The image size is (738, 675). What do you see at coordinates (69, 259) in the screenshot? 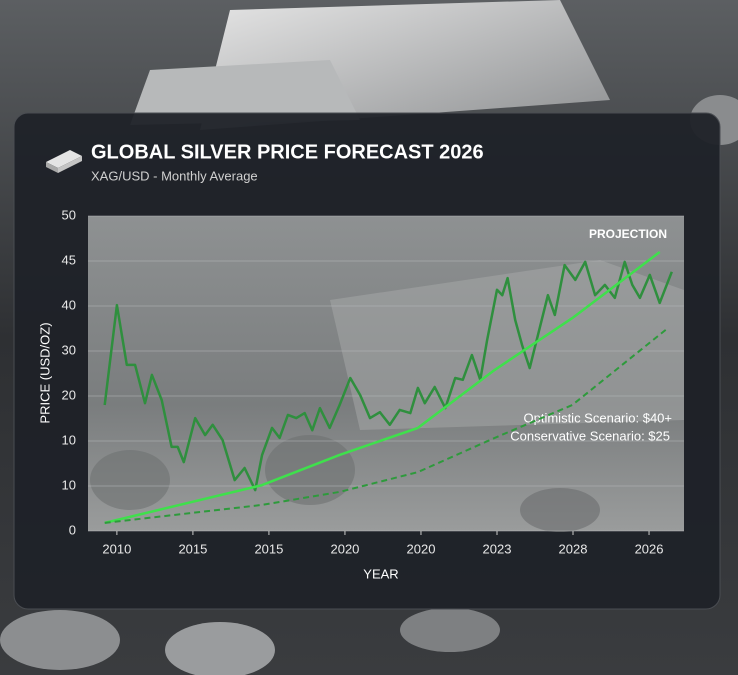
I see `y-tick-label: 45` at bounding box center [69, 259].